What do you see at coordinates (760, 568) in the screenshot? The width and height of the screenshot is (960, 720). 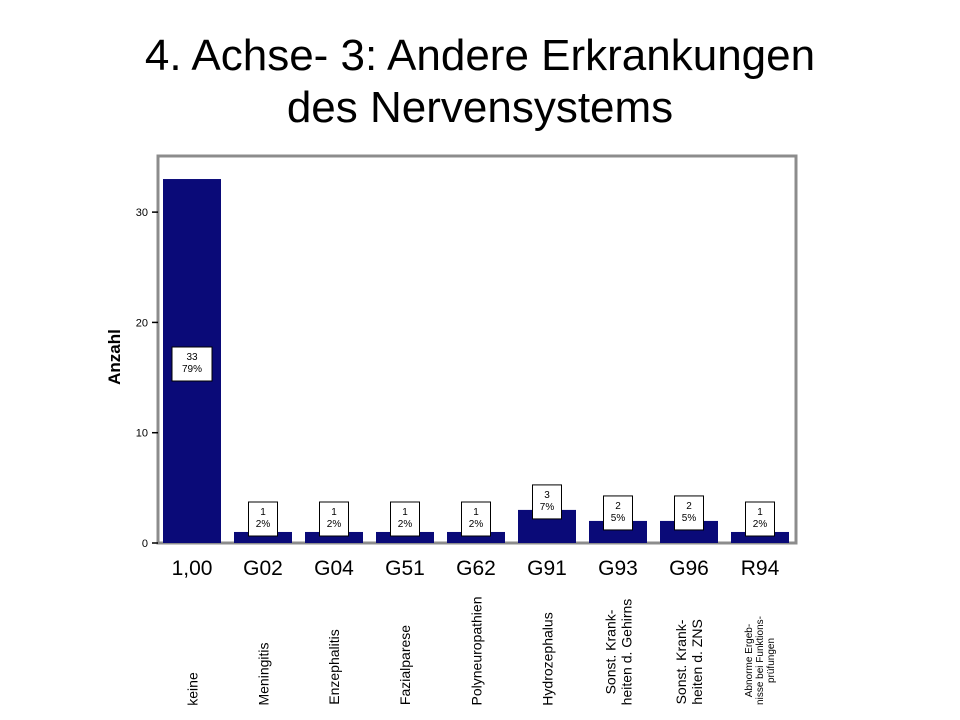 I see `x-tick-label-8: R94` at bounding box center [760, 568].